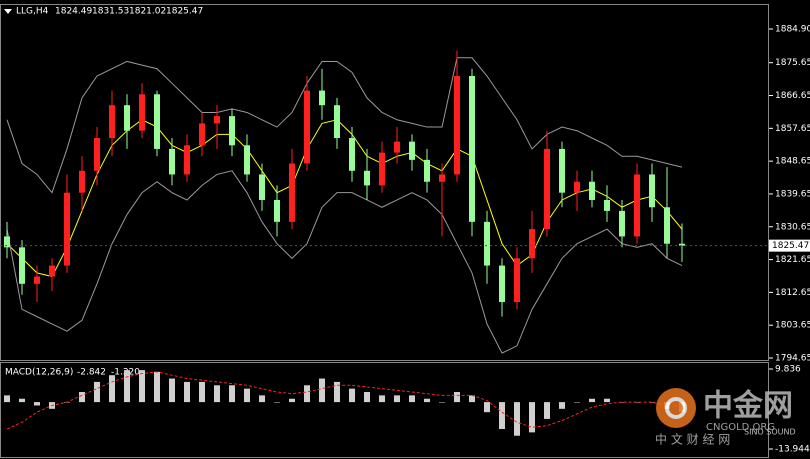 Image resolution: width=810 pixels, height=459 pixels. What do you see at coordinates (692, 439) in the screenshot?
I see `watermark-tagline: 中 文 财 经 网` at bounding box center [692, 439].